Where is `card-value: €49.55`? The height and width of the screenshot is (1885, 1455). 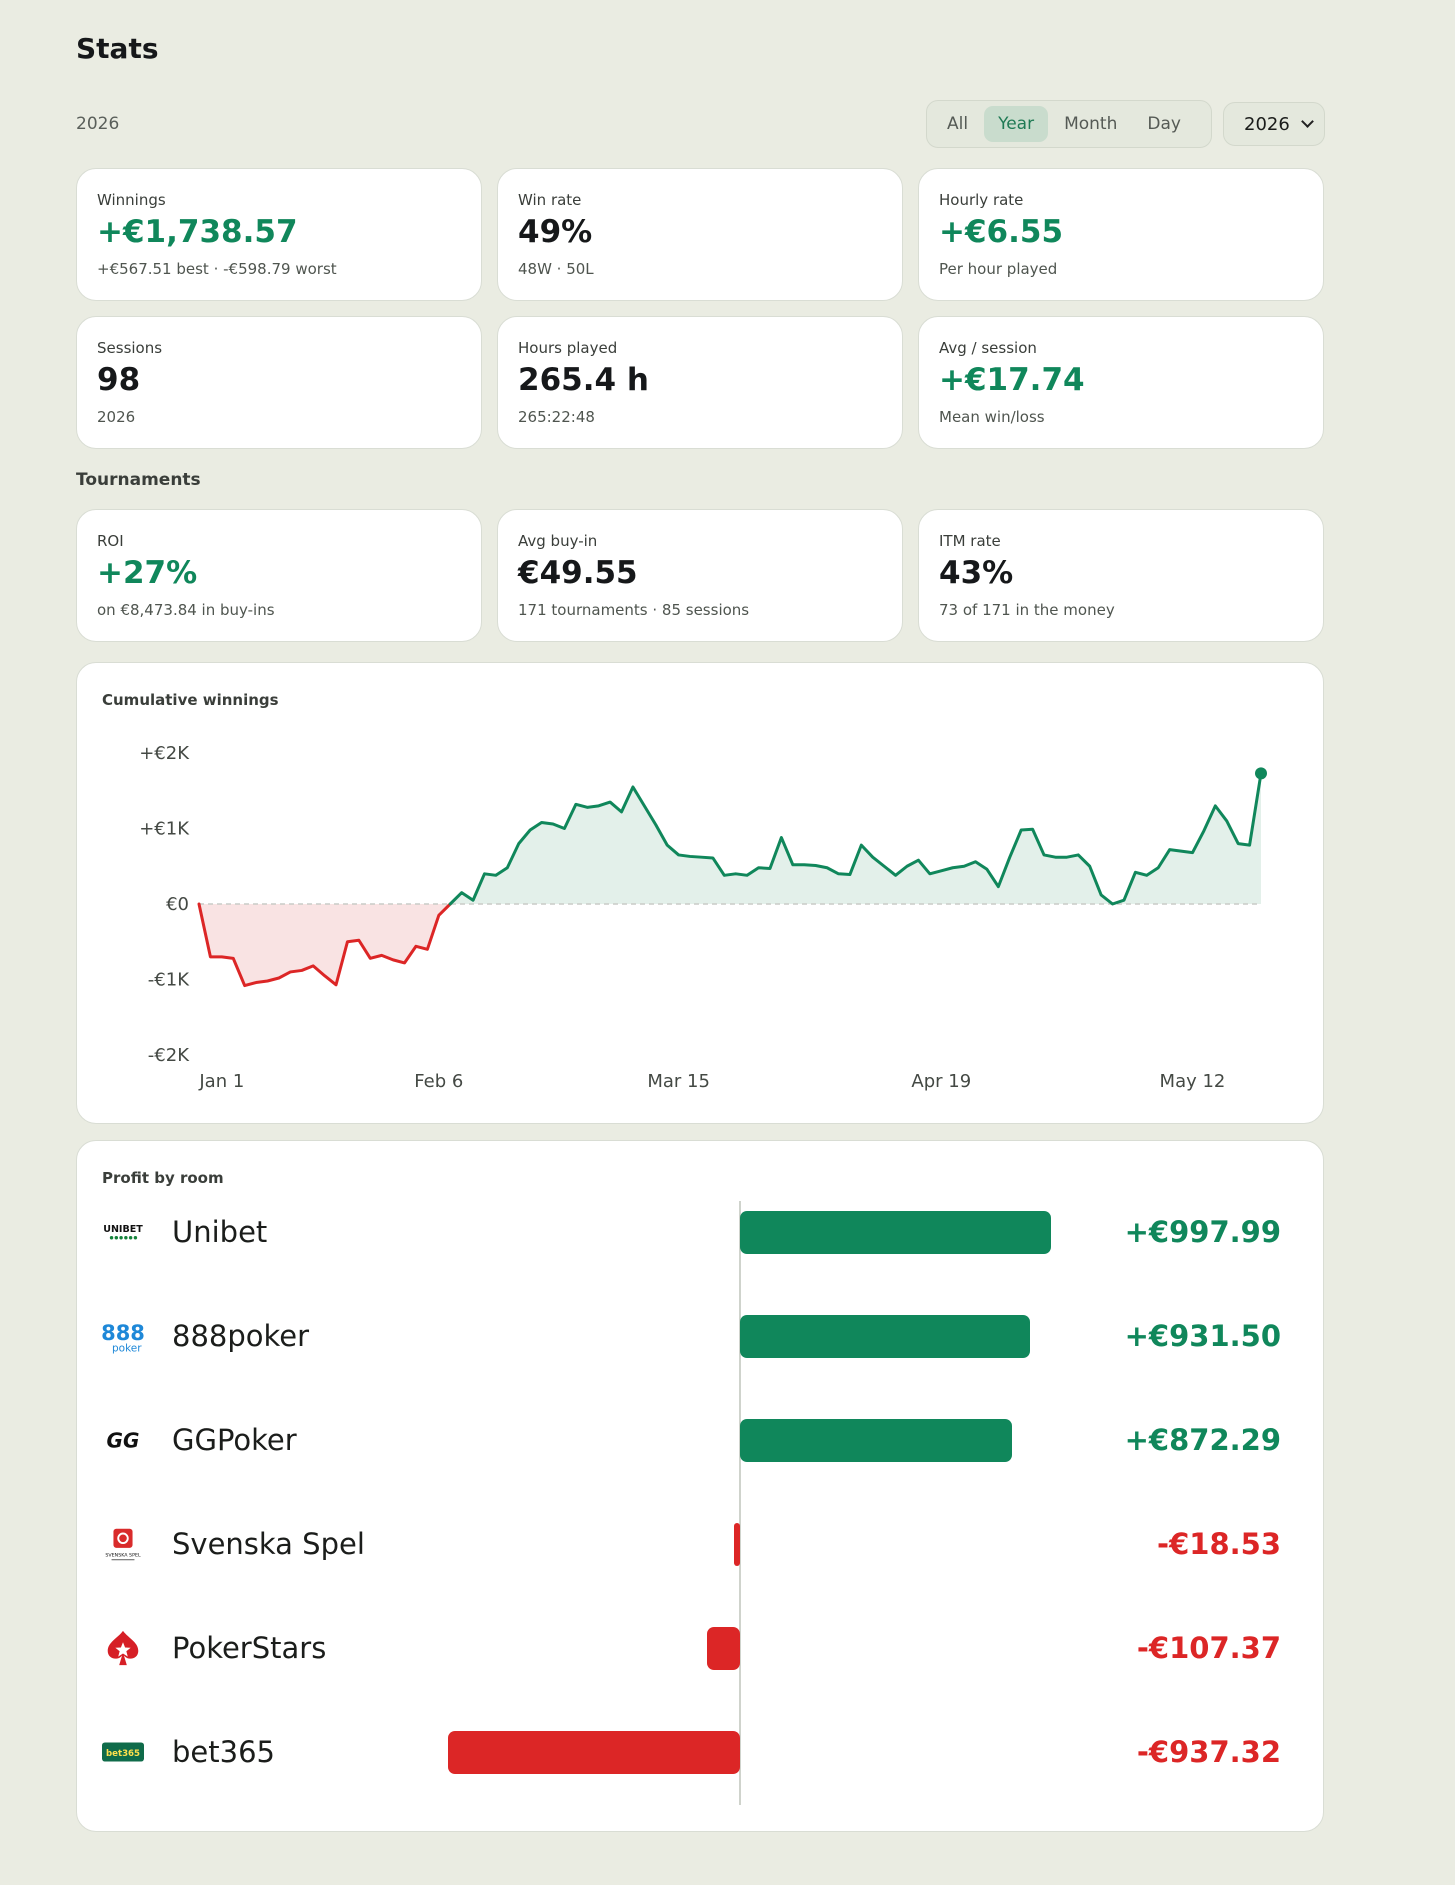
card-value: €49.55 is located at coordinates (578, 573).